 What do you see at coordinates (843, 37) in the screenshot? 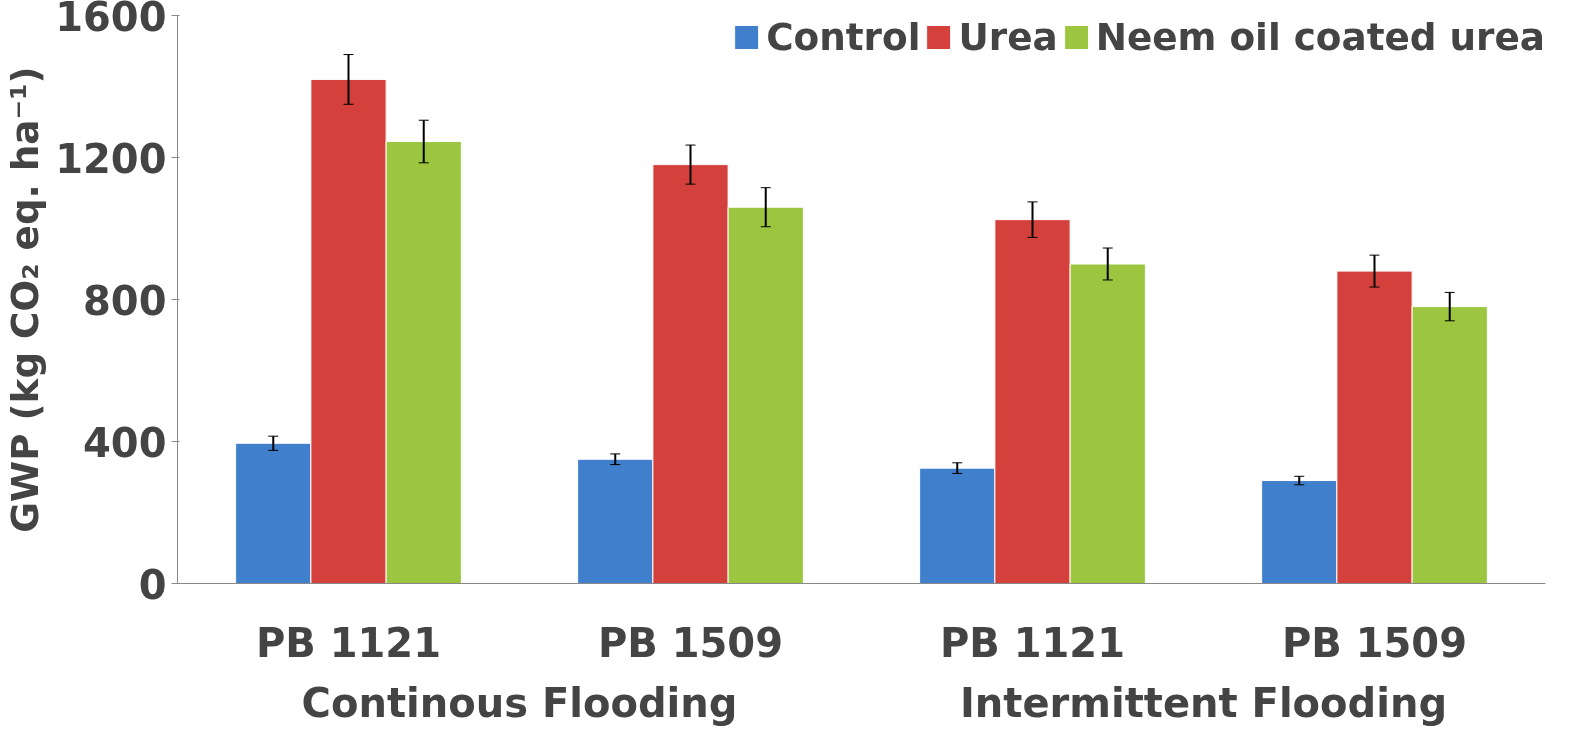
I see `legend-label: Control` at bounding box center [843, 37].